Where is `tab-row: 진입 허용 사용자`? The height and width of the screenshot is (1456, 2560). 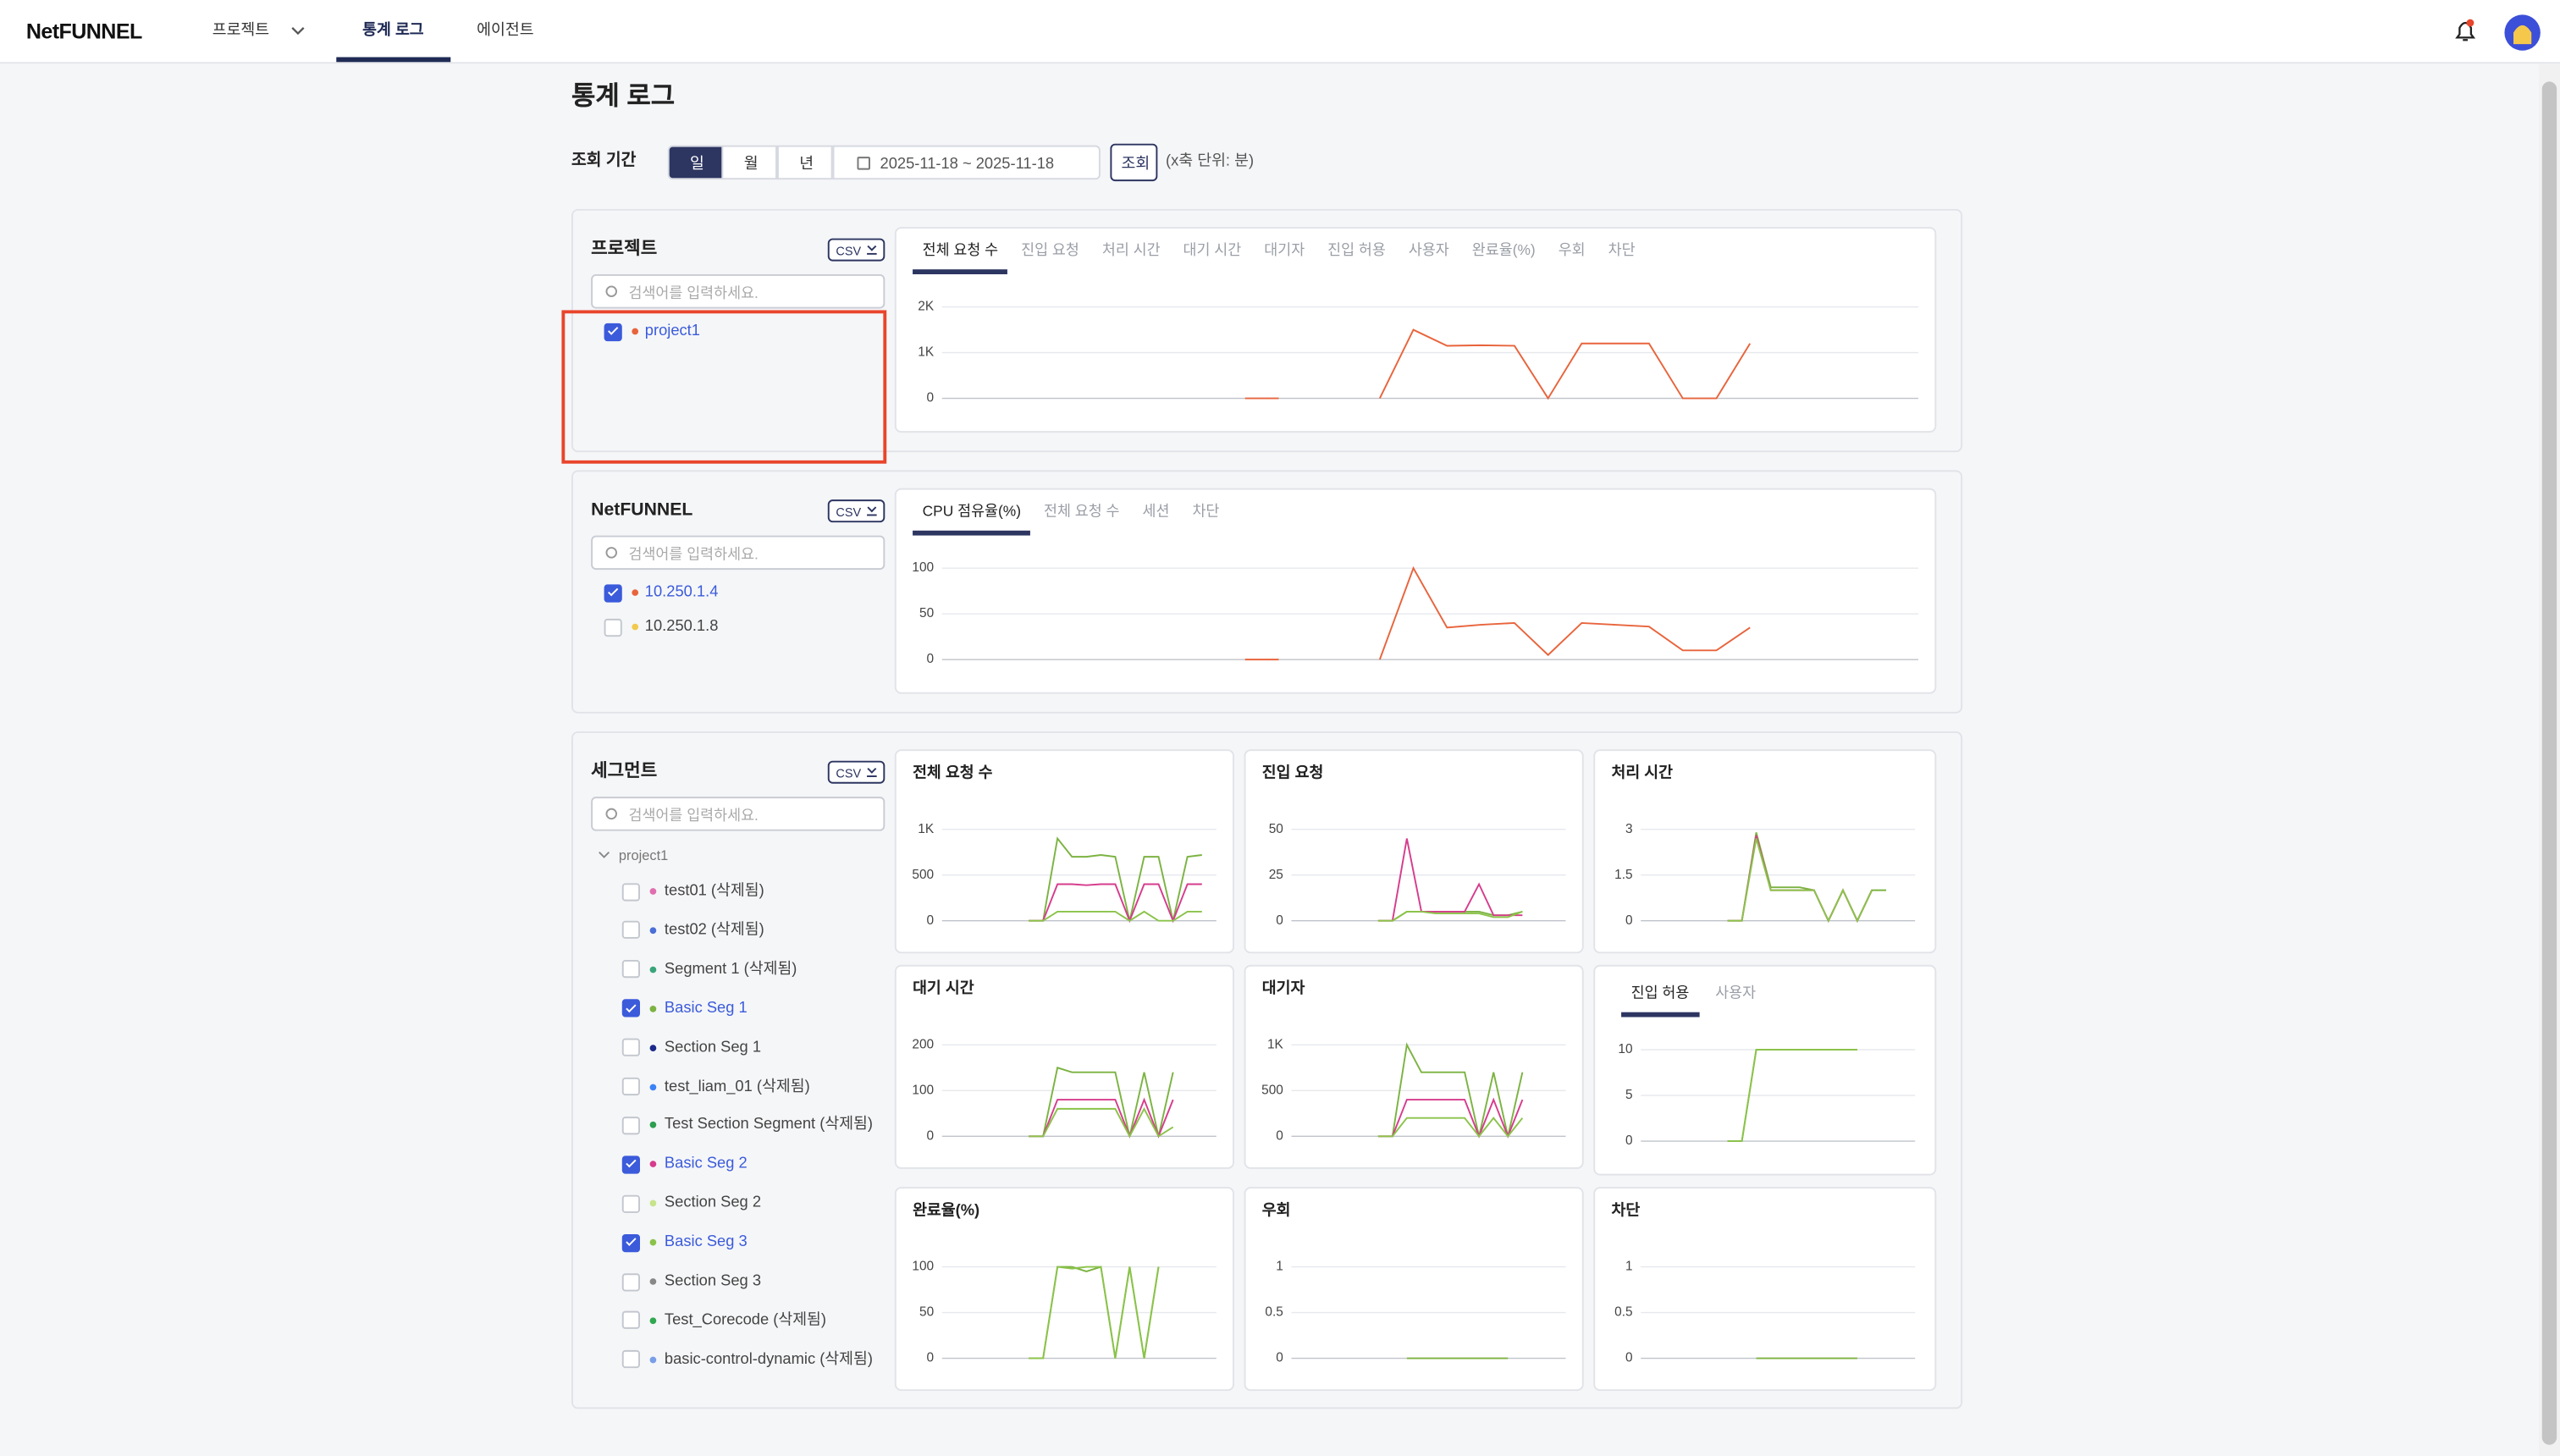
tab-row: 진입 허용 사용자 is located at coordinates (1693, 1001).